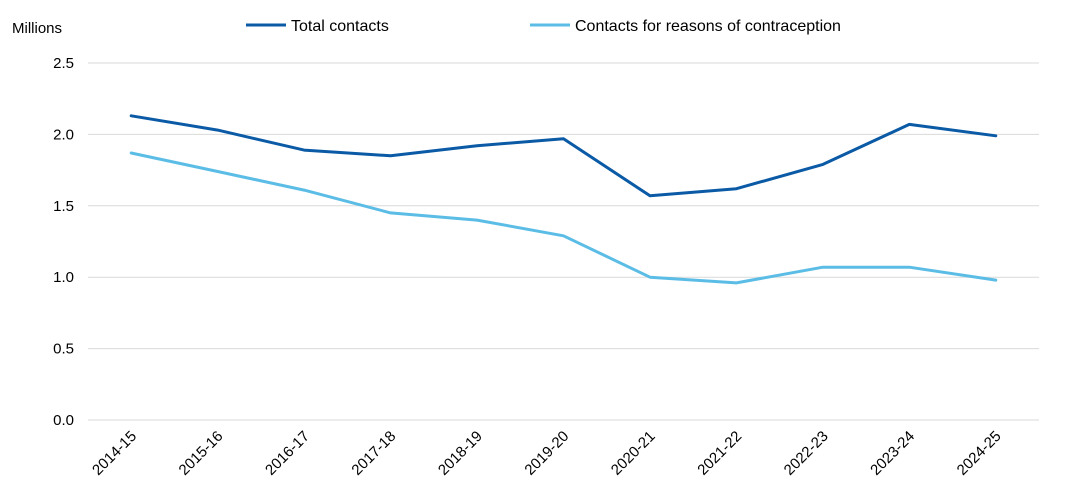 The image size is (1081, 501). Describe the element at coordinates (340, 26) in the screenshot. I see `legend-label-0: Total contacts` at that location.